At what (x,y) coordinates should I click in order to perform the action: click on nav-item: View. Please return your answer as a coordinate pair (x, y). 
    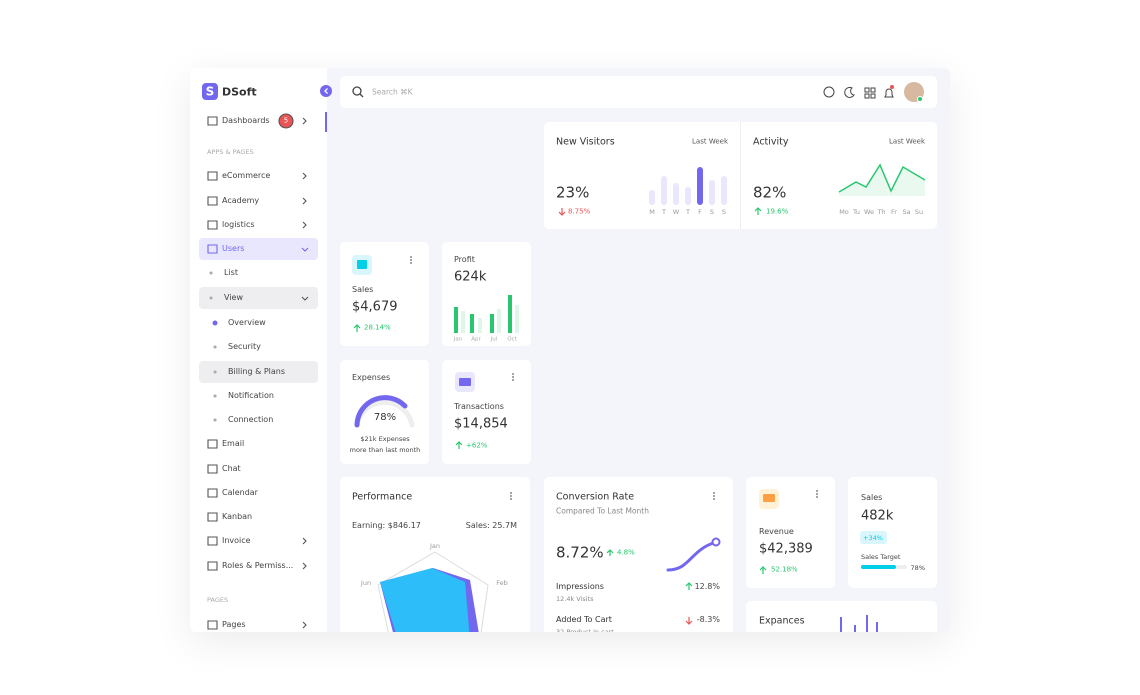
    Looking at the image, I should click on (233, 297).